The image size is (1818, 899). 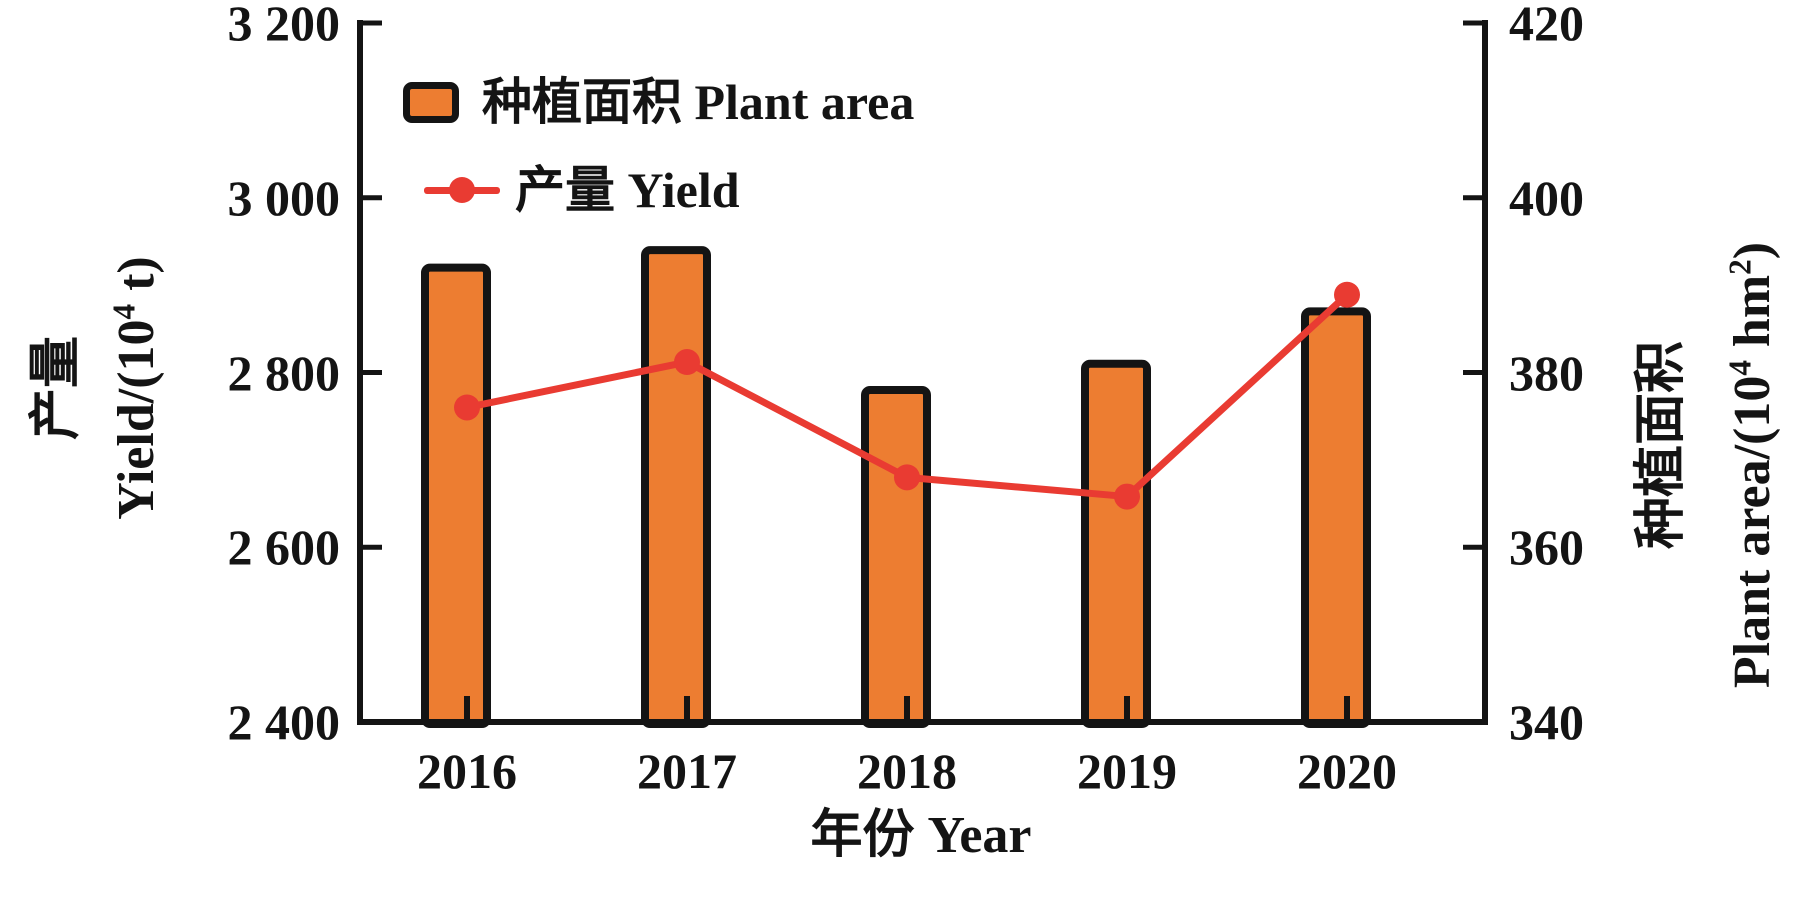 I want to click on x-axis-title: 年份 Year, so click(x=921, y=835).